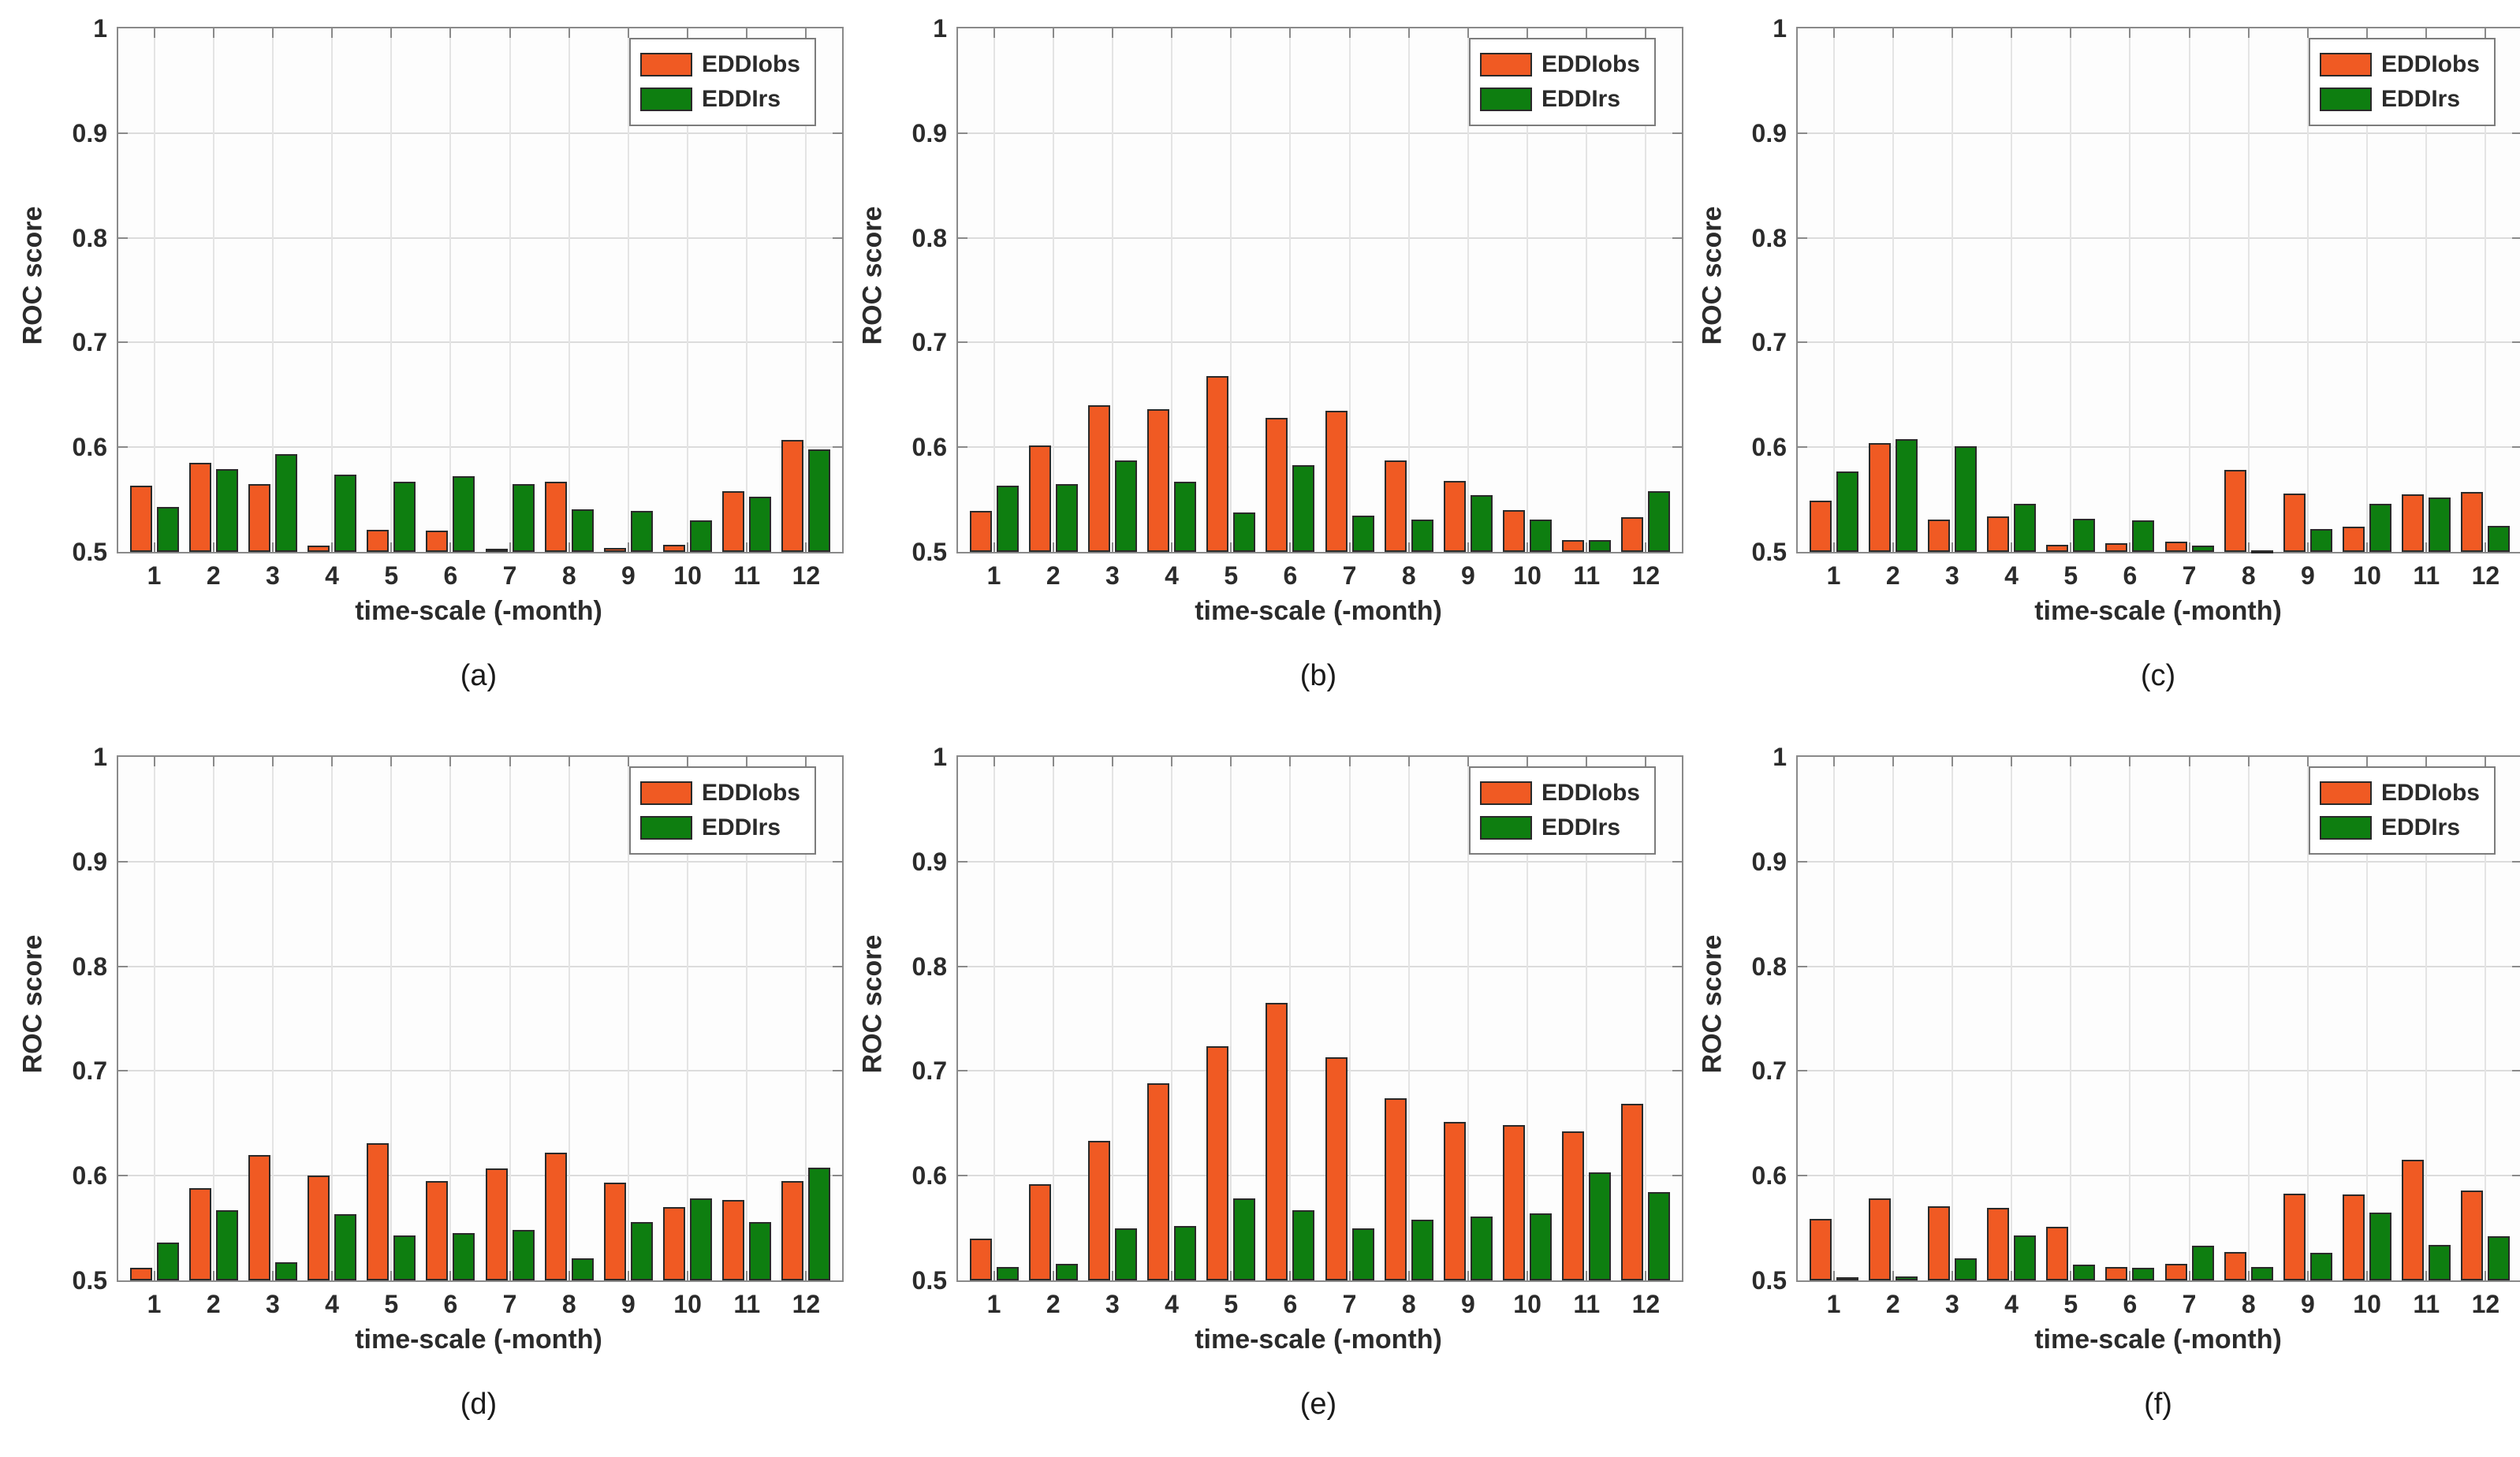  Describe the element at coordinates (747, 576) in the screenshot. I see `x-tick-label: 11` at that location.